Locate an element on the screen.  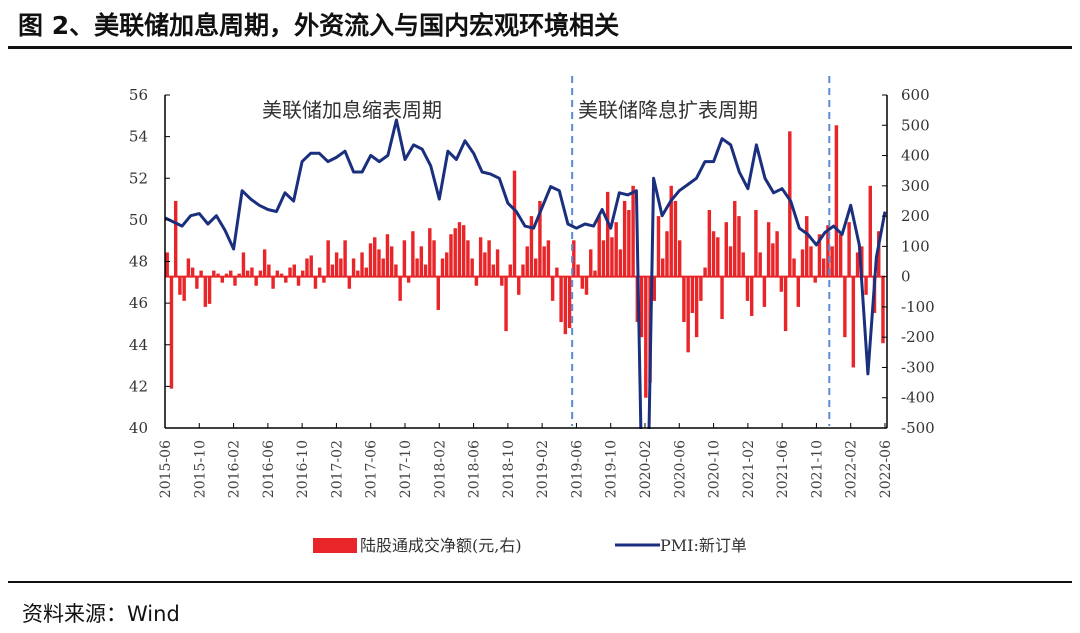
x-tick-label: 2018-02 is located at coordinates (440, 469).